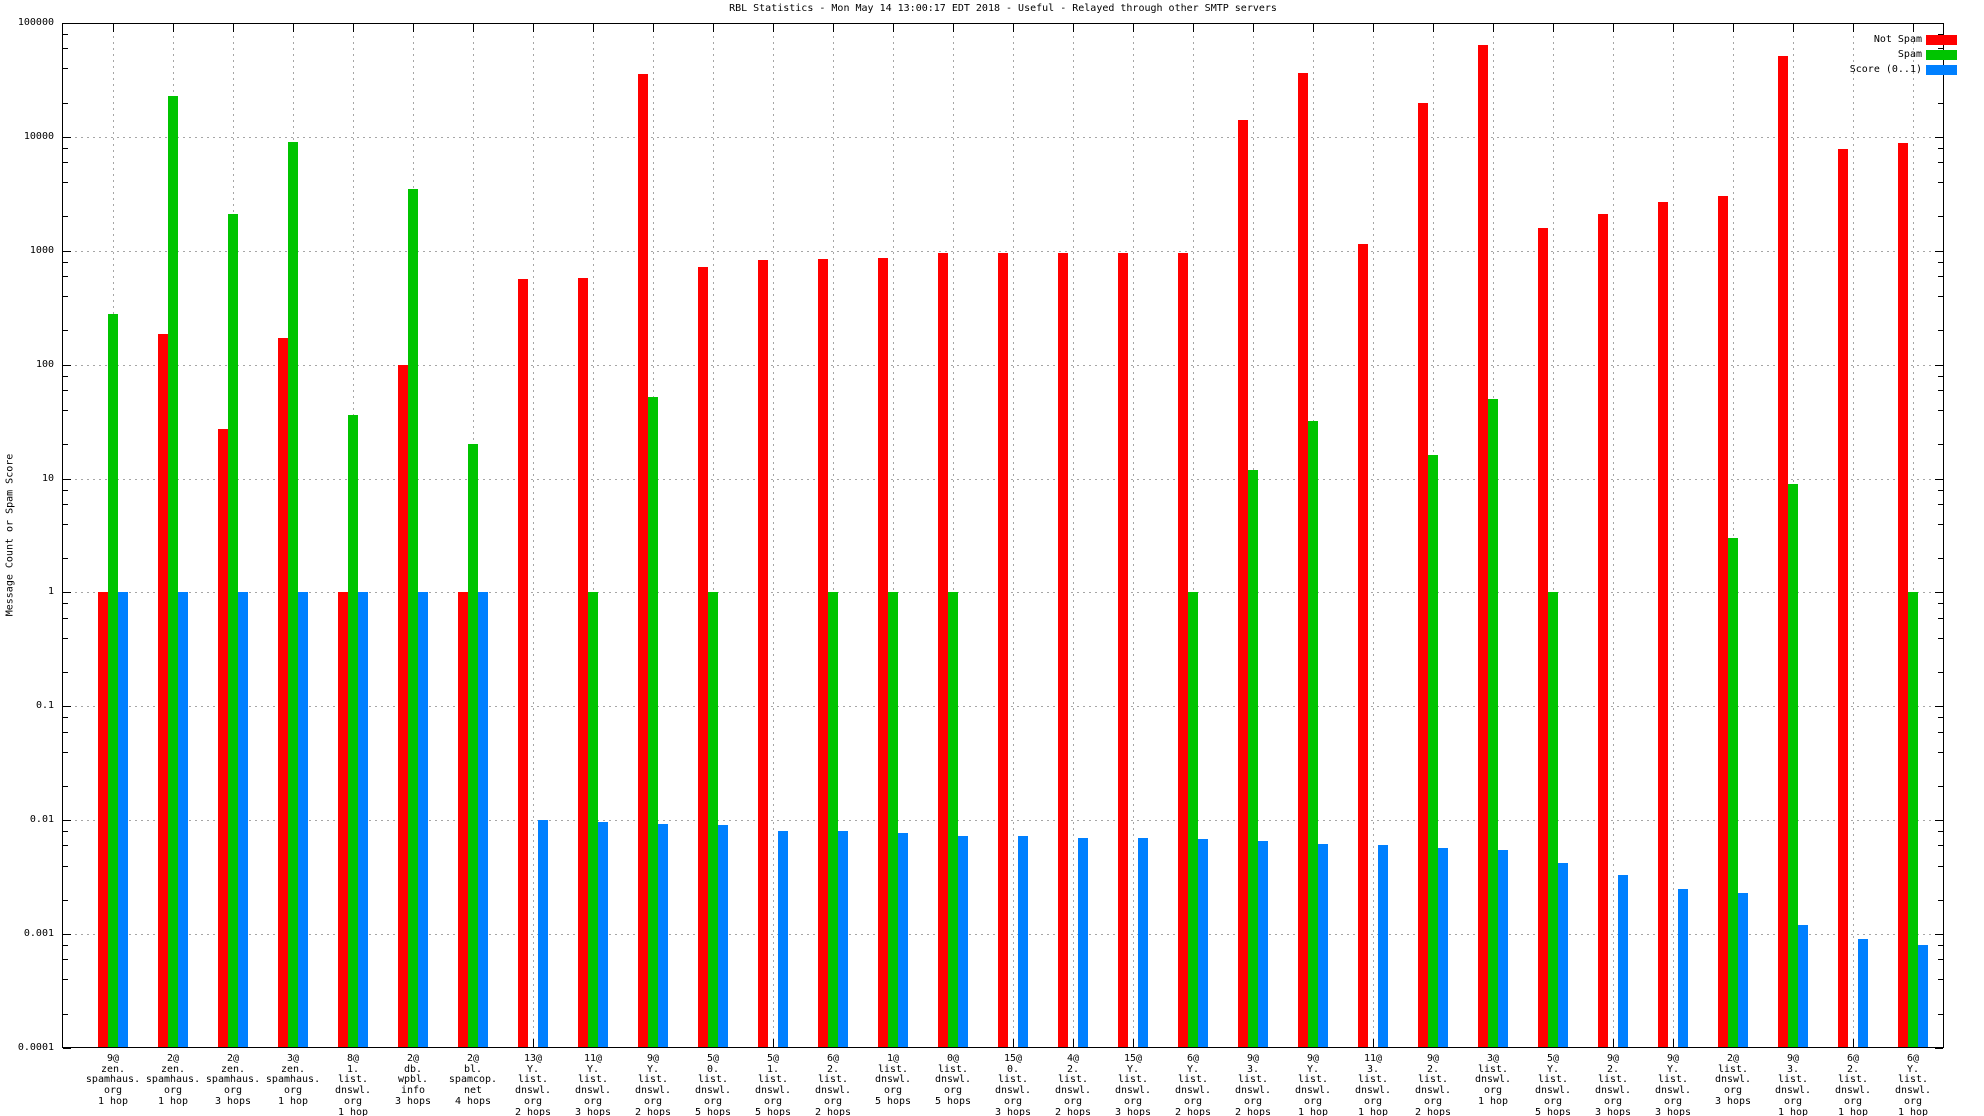  I want to click on x-tick-label: 8@ 1. list. dnswl. org 1 hop, so click(353, 1084).